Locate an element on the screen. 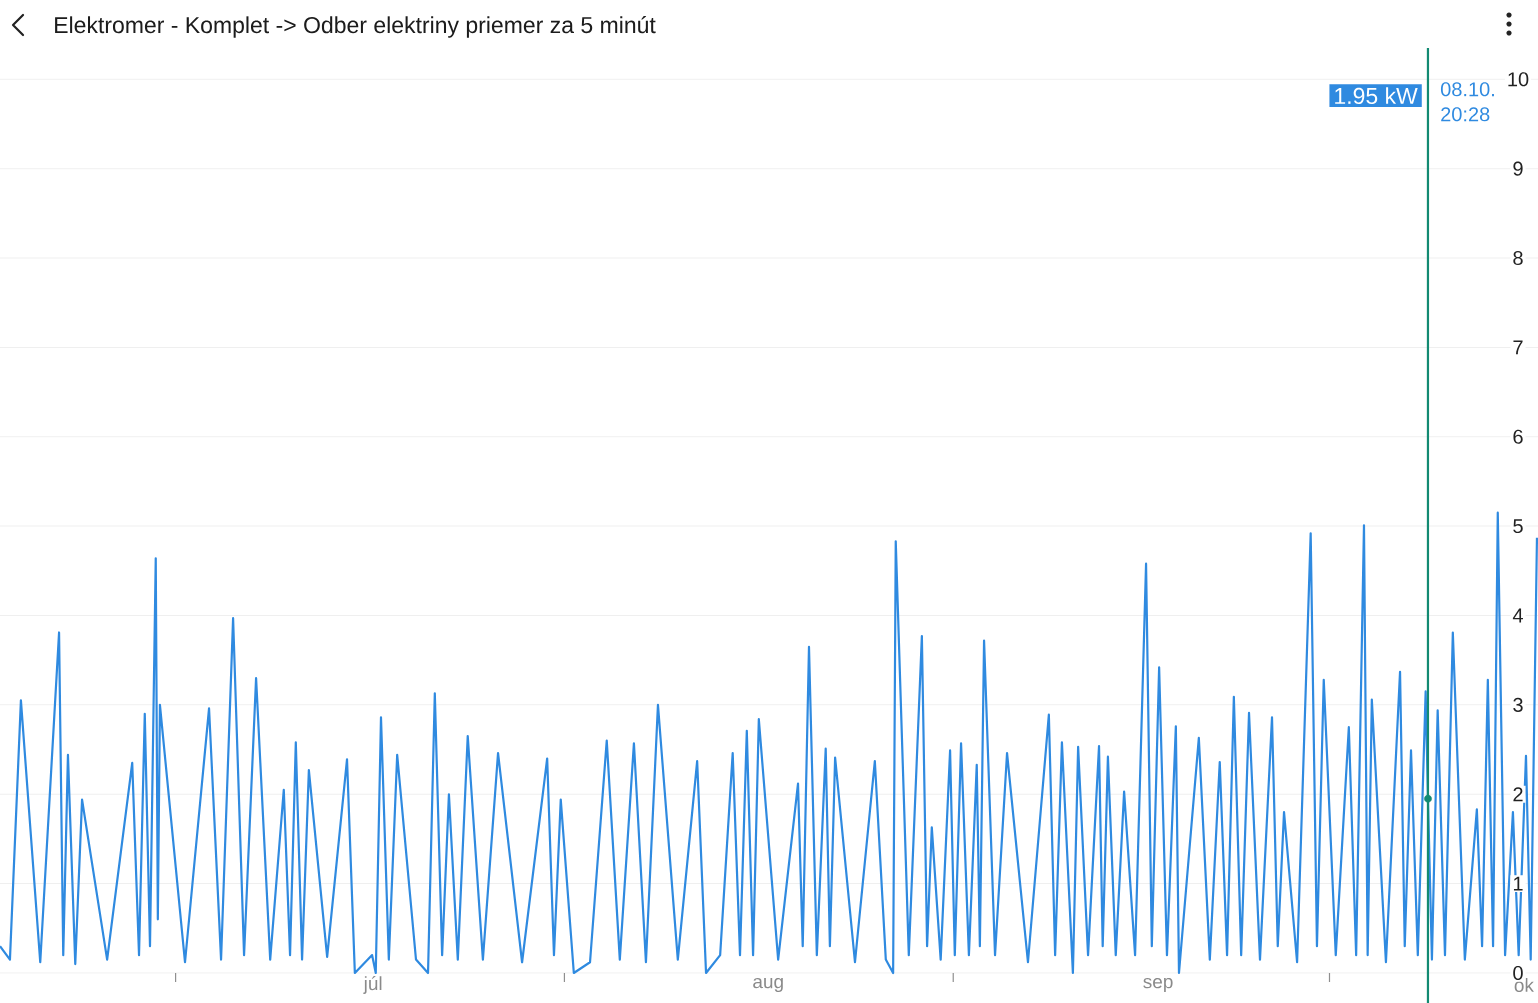  annotation: 1.95 kW is located at coordinates (1376, 96).